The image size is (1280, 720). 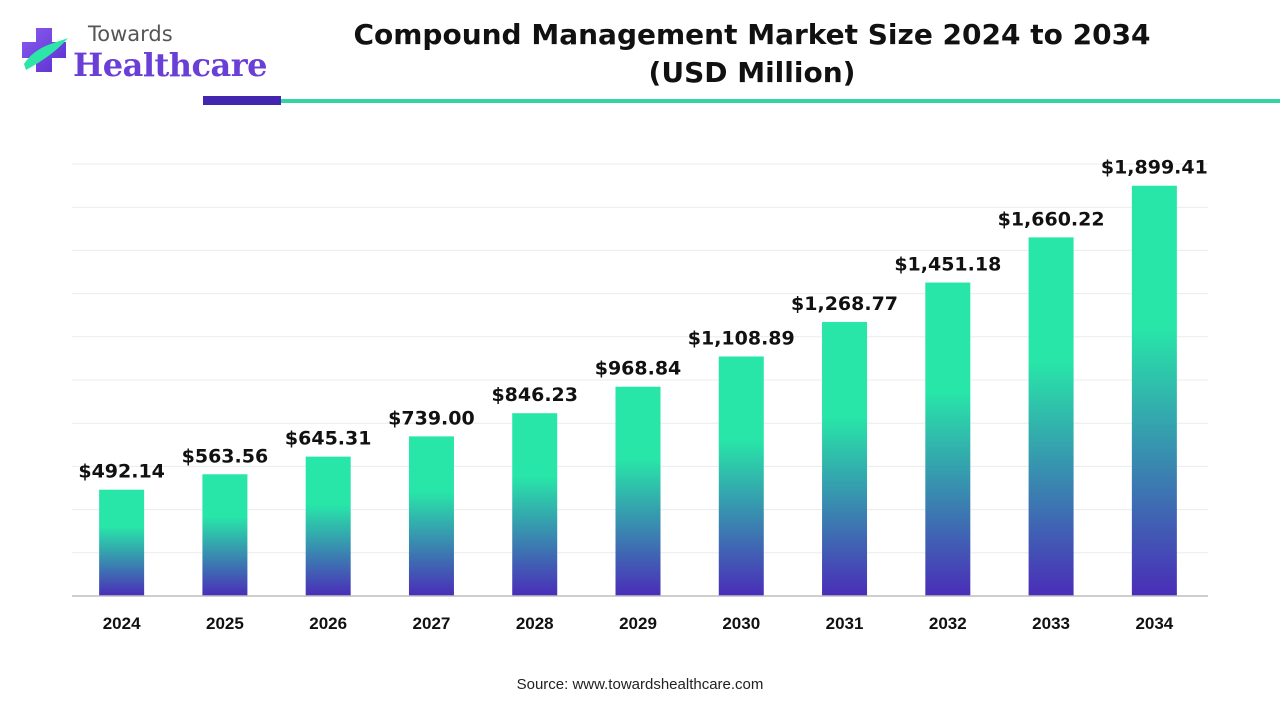 I want to click on medical-cross-icon, so click(x=45, y=50).